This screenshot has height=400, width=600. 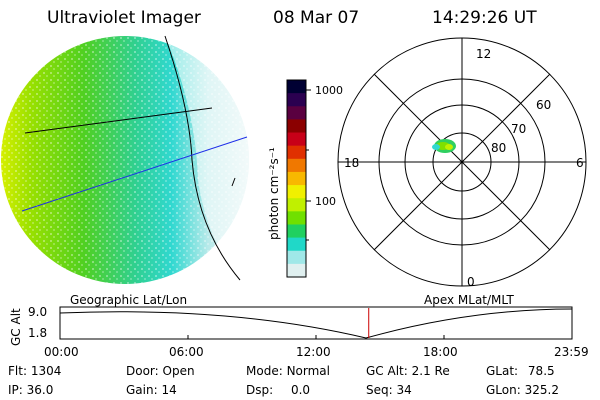 I want to click on gain-field: Gain: 14, so click(x=151, y=390).